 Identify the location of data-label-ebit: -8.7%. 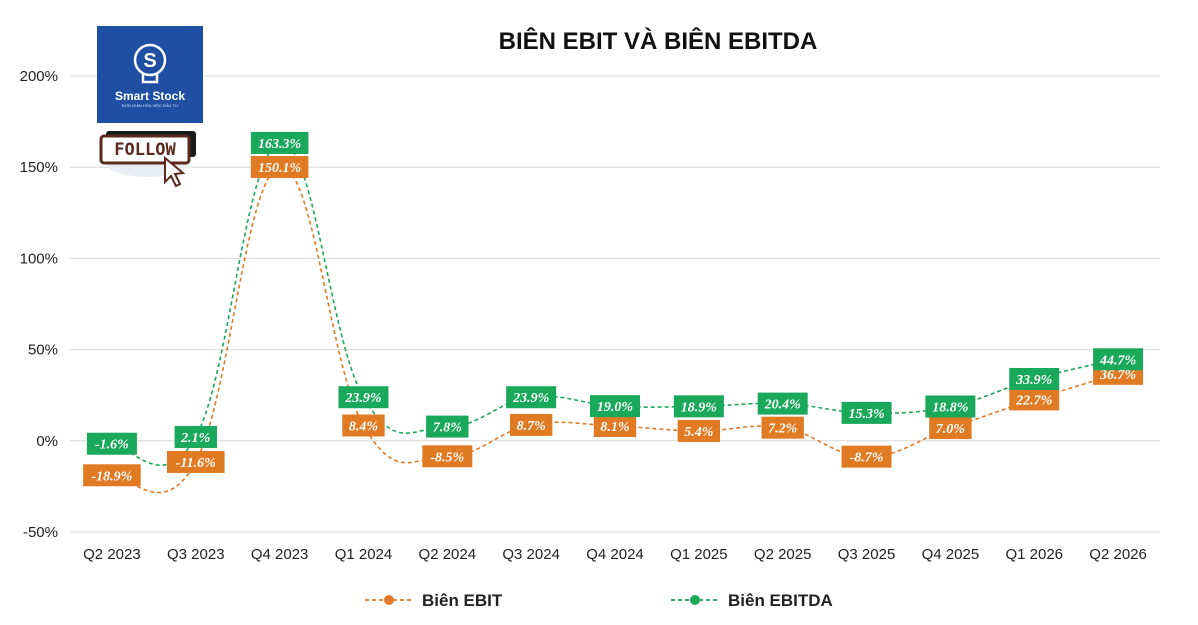
(866, 456).